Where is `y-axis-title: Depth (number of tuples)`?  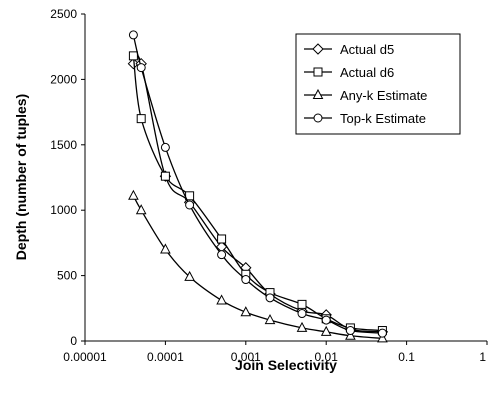
y-axis-title: Depth (number of tuples) is located at coordinates (21, 177).